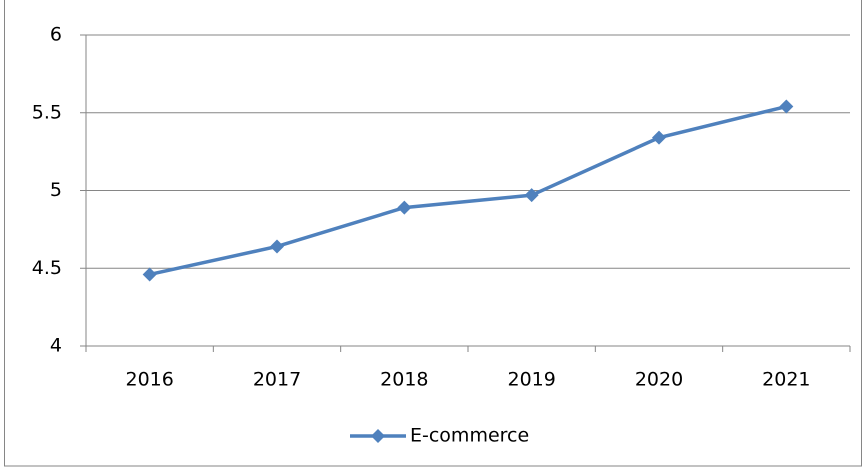 The height and width of the screenshot is (470, 867). What do you see at coordinates (47, 112) in the screenshot?
I see `y-tick-label: 5.5` at bounding box center [47, 112].